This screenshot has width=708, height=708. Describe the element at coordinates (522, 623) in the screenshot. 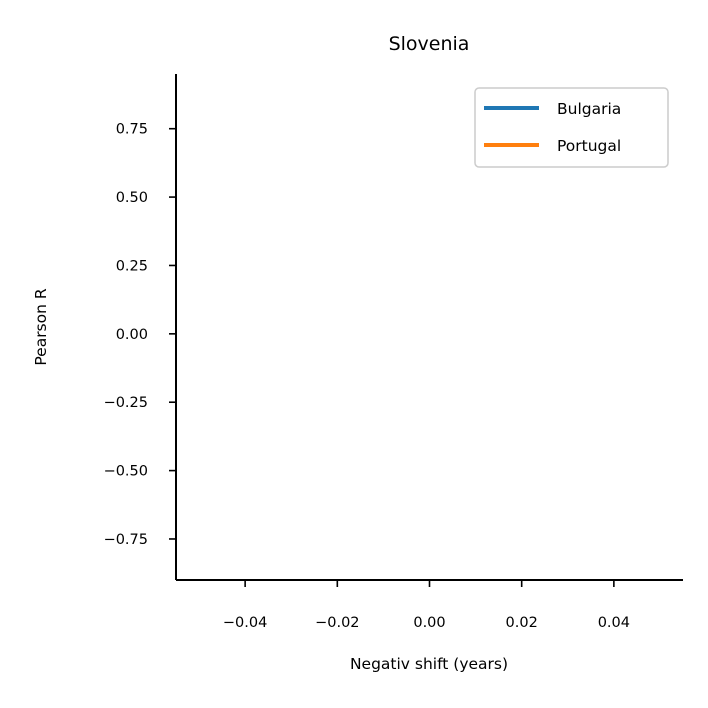

I see `x-tick-label: 0.02` at that location.